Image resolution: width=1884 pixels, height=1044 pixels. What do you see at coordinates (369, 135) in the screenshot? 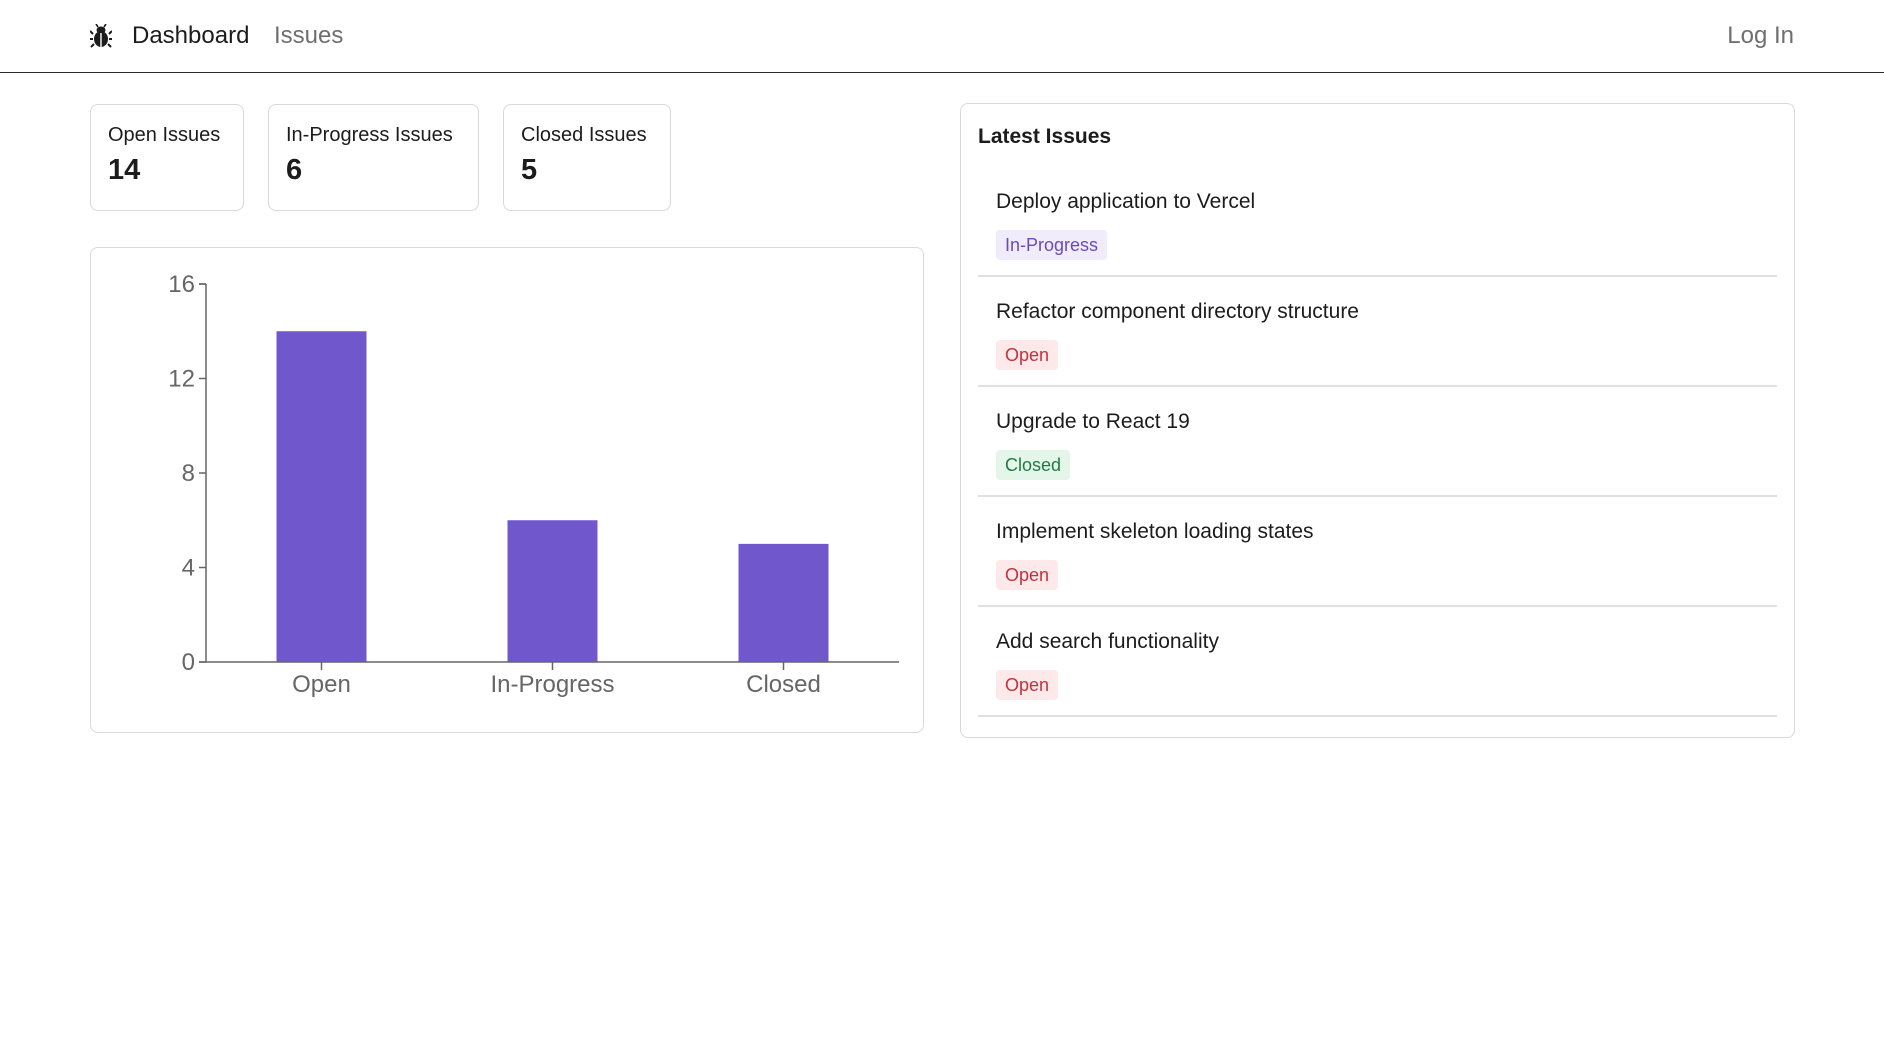
I see `stat-label: In-Progress Issues` at bounding box center [369, 135].